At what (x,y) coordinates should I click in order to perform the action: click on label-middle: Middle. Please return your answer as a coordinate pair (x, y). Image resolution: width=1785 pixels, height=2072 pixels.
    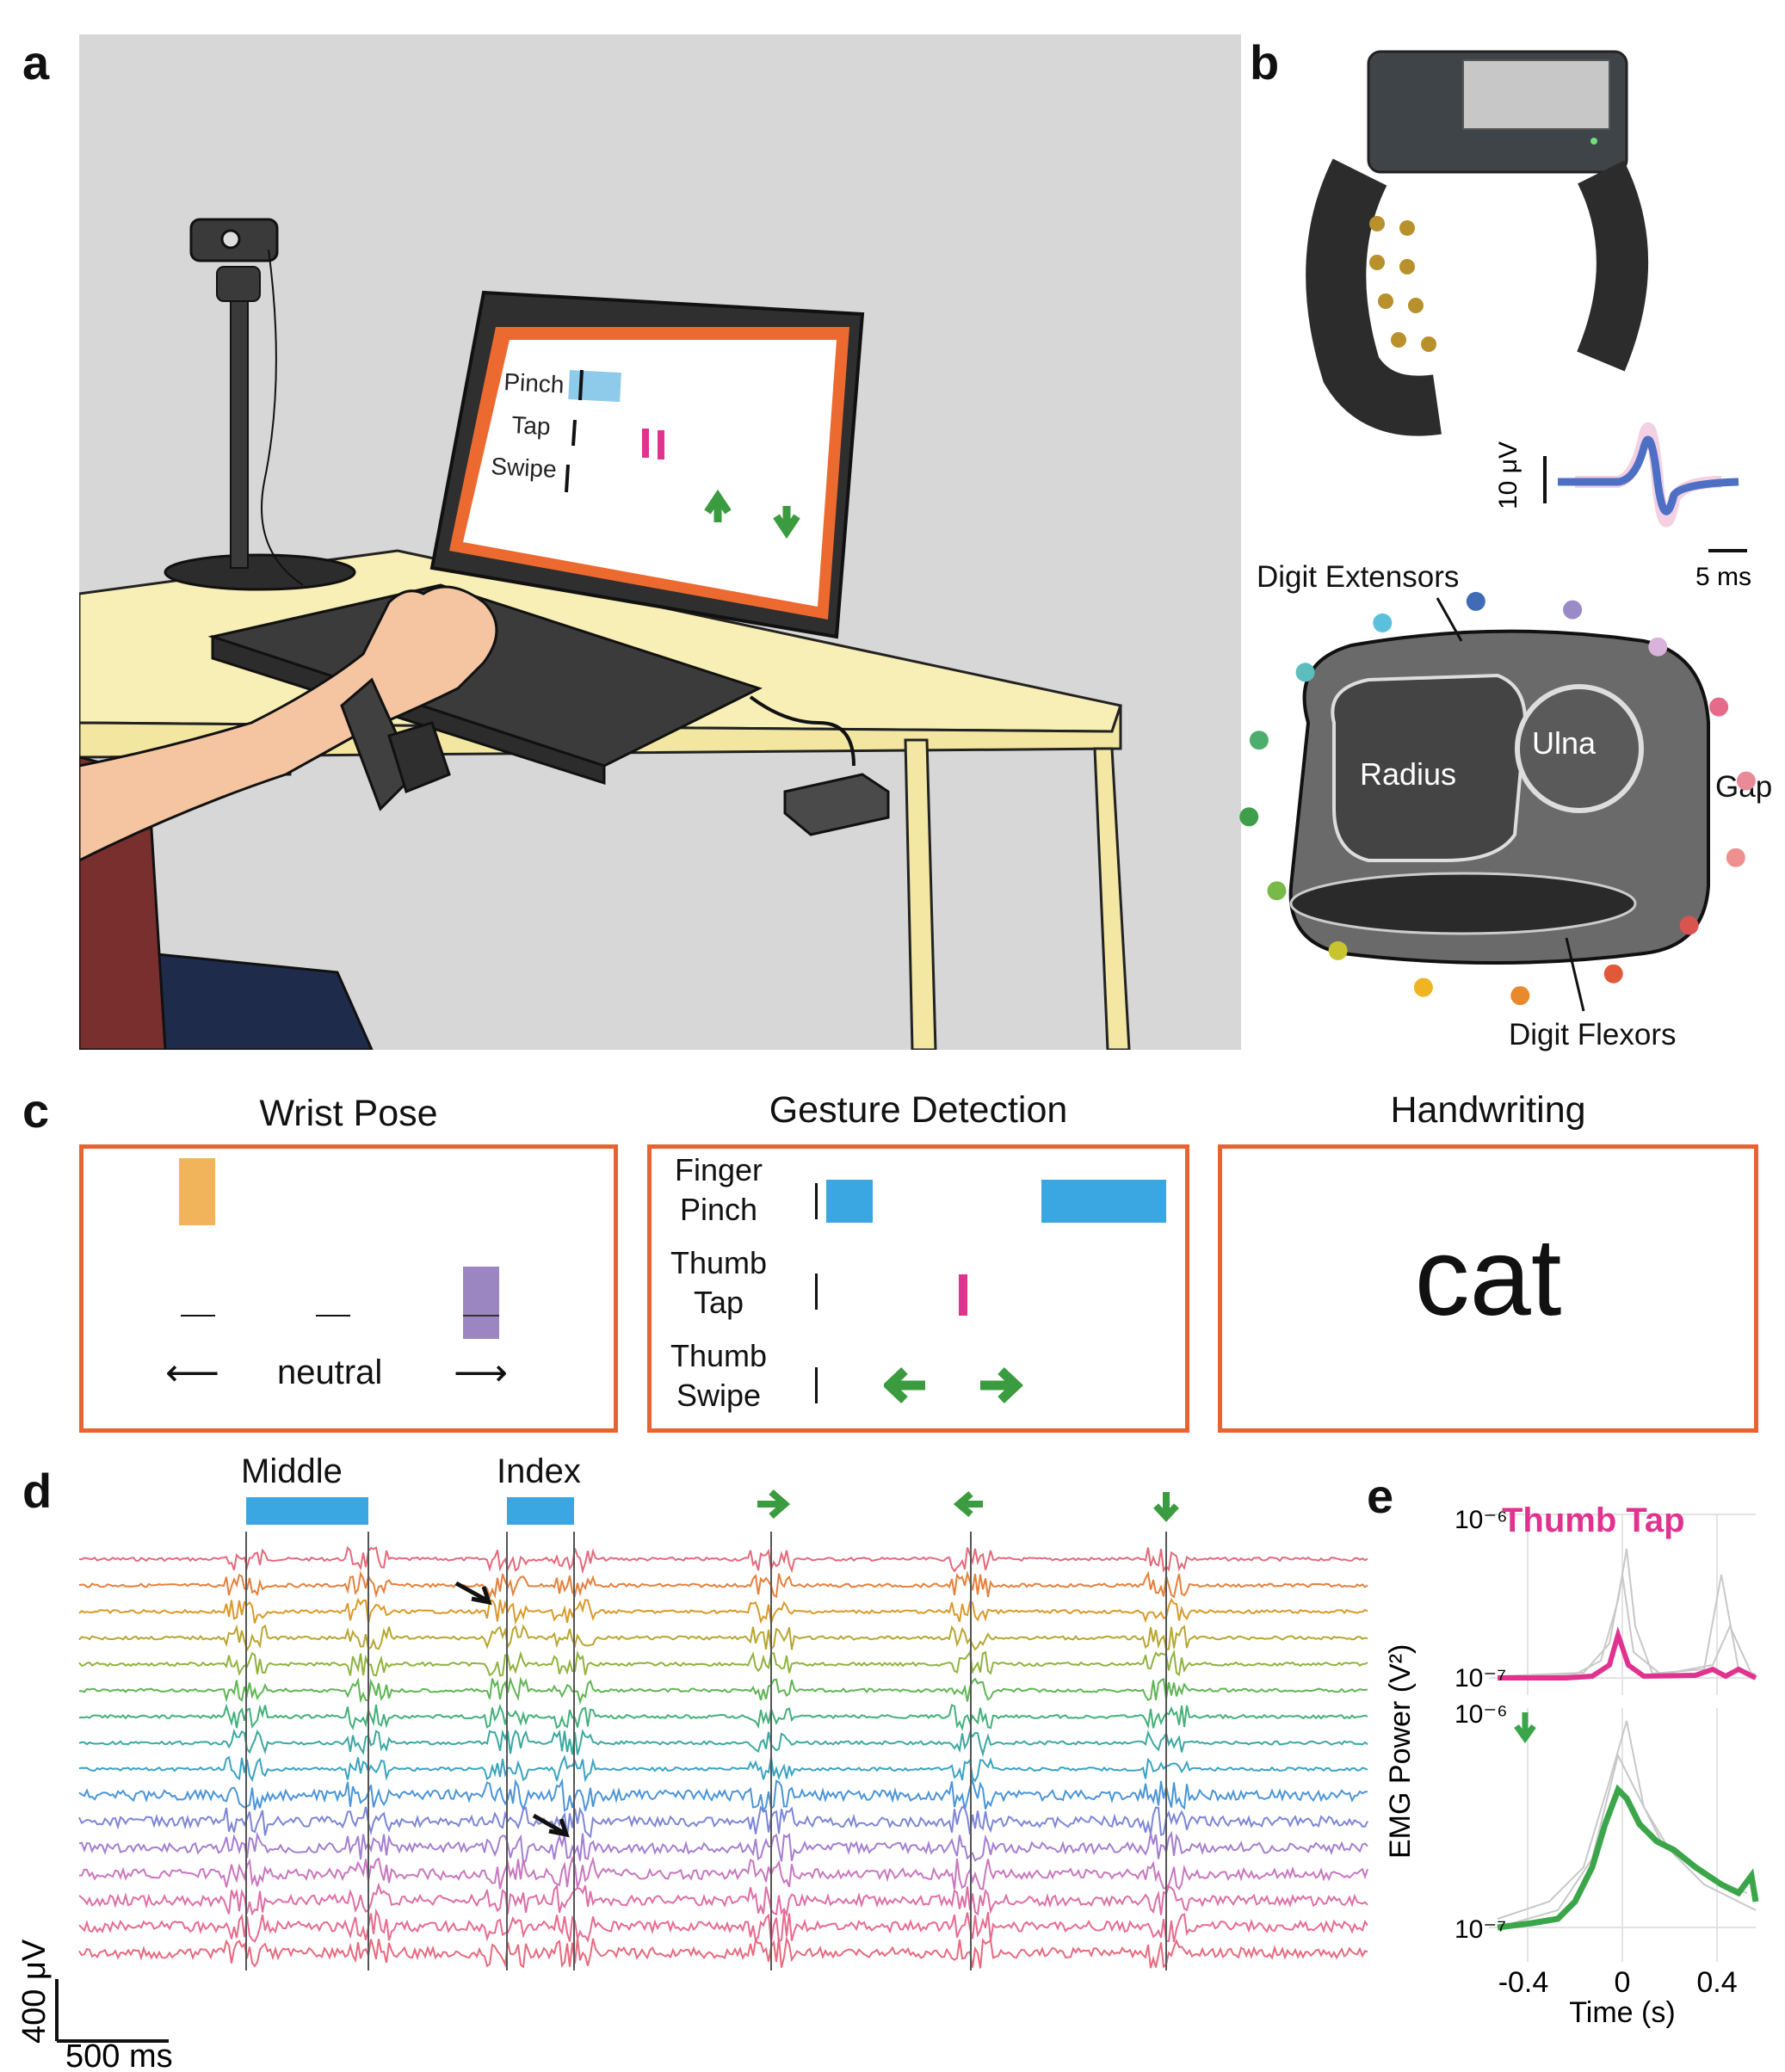
    Looking at the image, I should click on (292, 1471).